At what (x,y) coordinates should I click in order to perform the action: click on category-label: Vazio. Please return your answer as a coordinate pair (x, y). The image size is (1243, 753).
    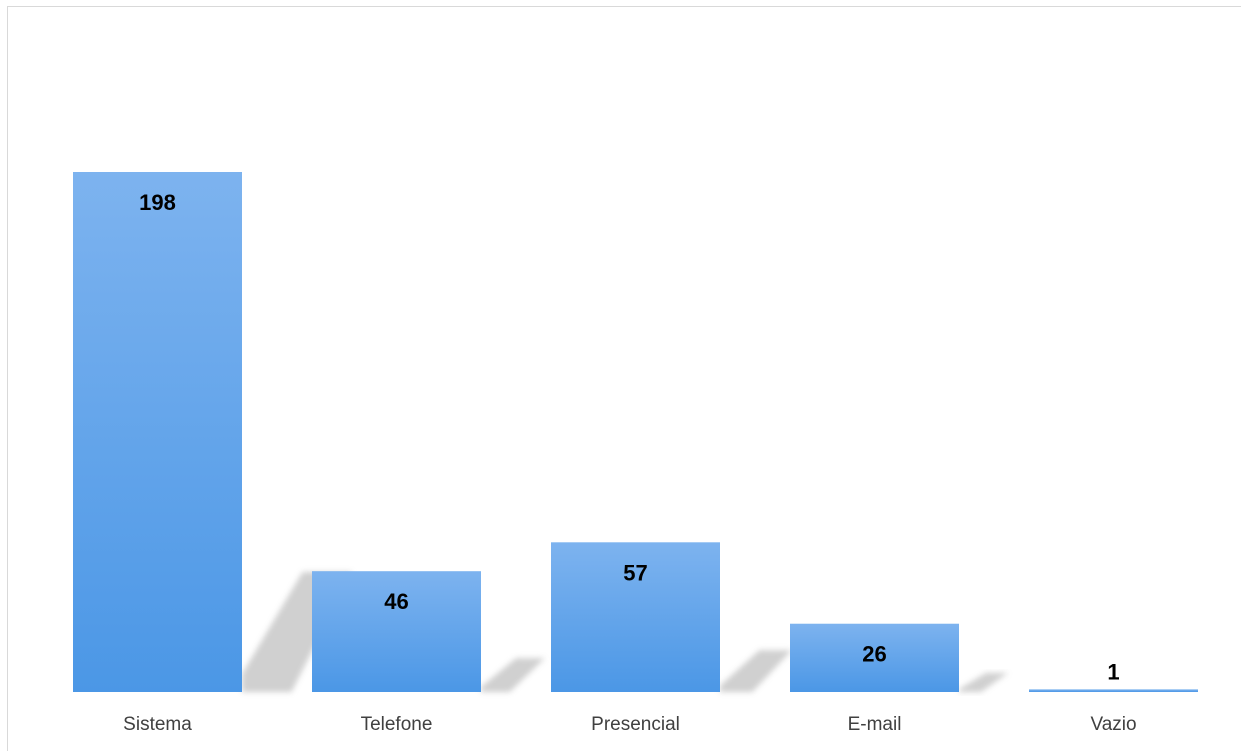
    Looking at the image, I should click on (1113, 724).